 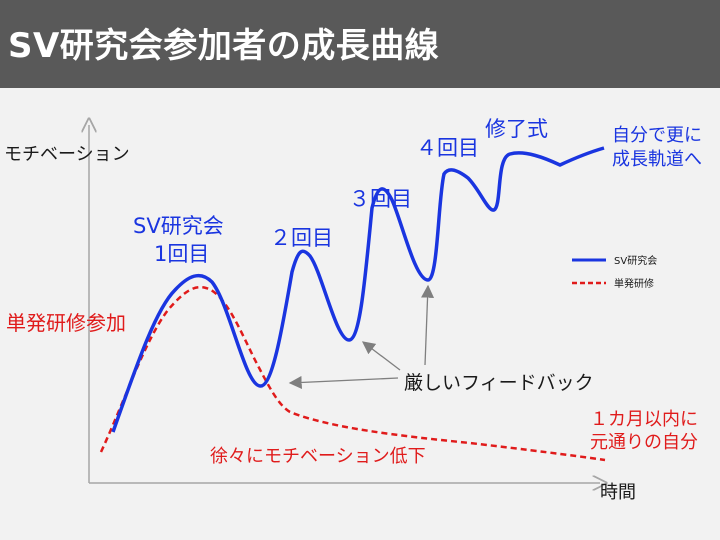 I want to click on legend-single-label: 単発研修, so click(x=634, y=283).